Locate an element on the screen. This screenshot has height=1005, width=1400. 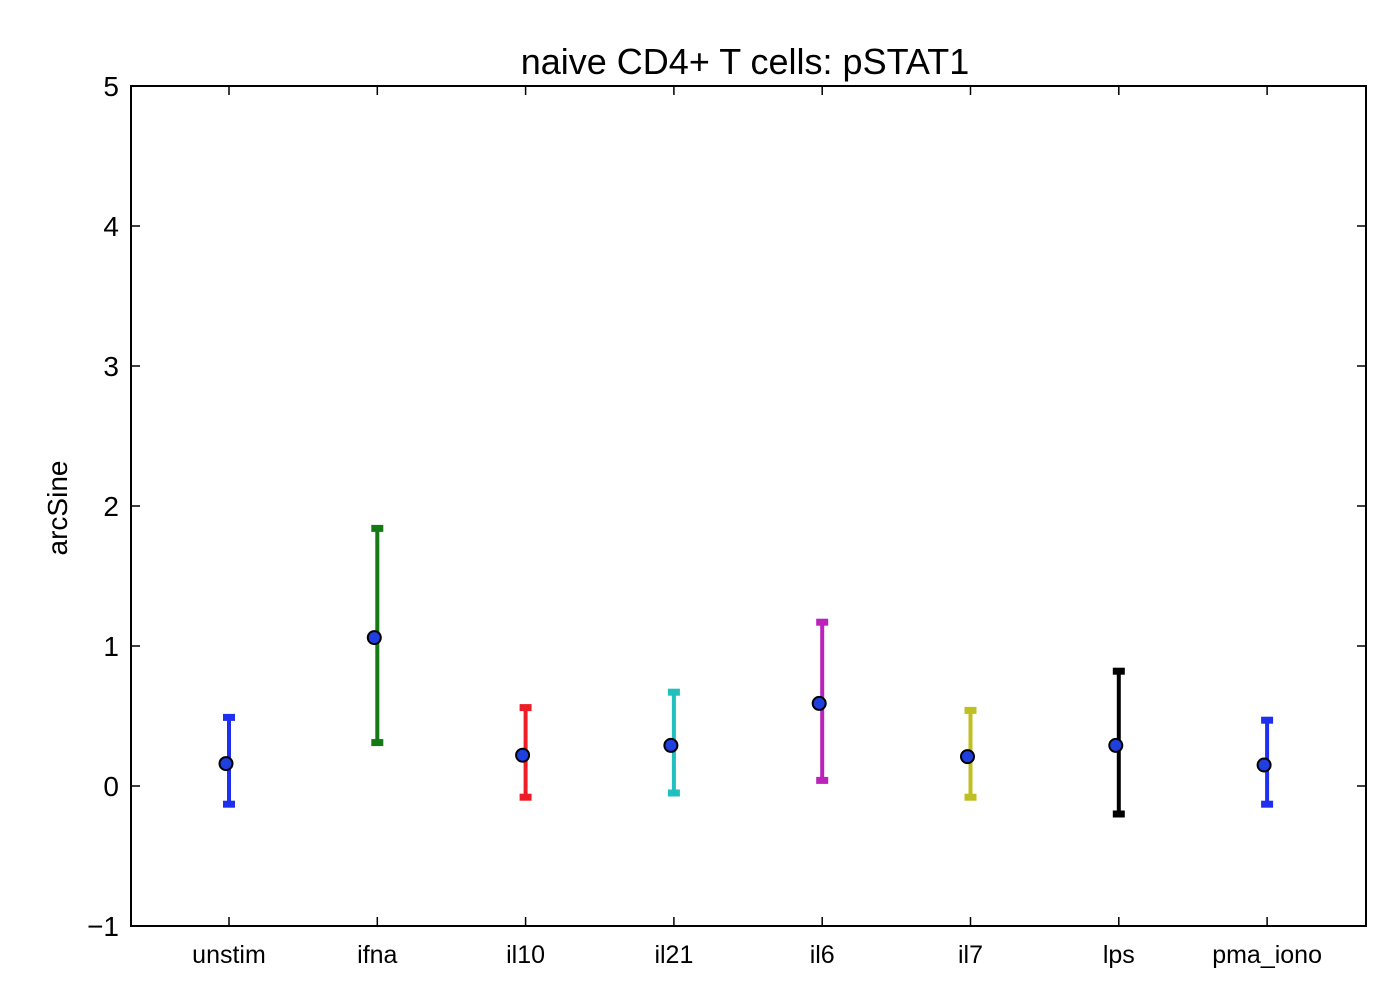
y-tick-label-6: 5 is located at coordinates (111, 86).